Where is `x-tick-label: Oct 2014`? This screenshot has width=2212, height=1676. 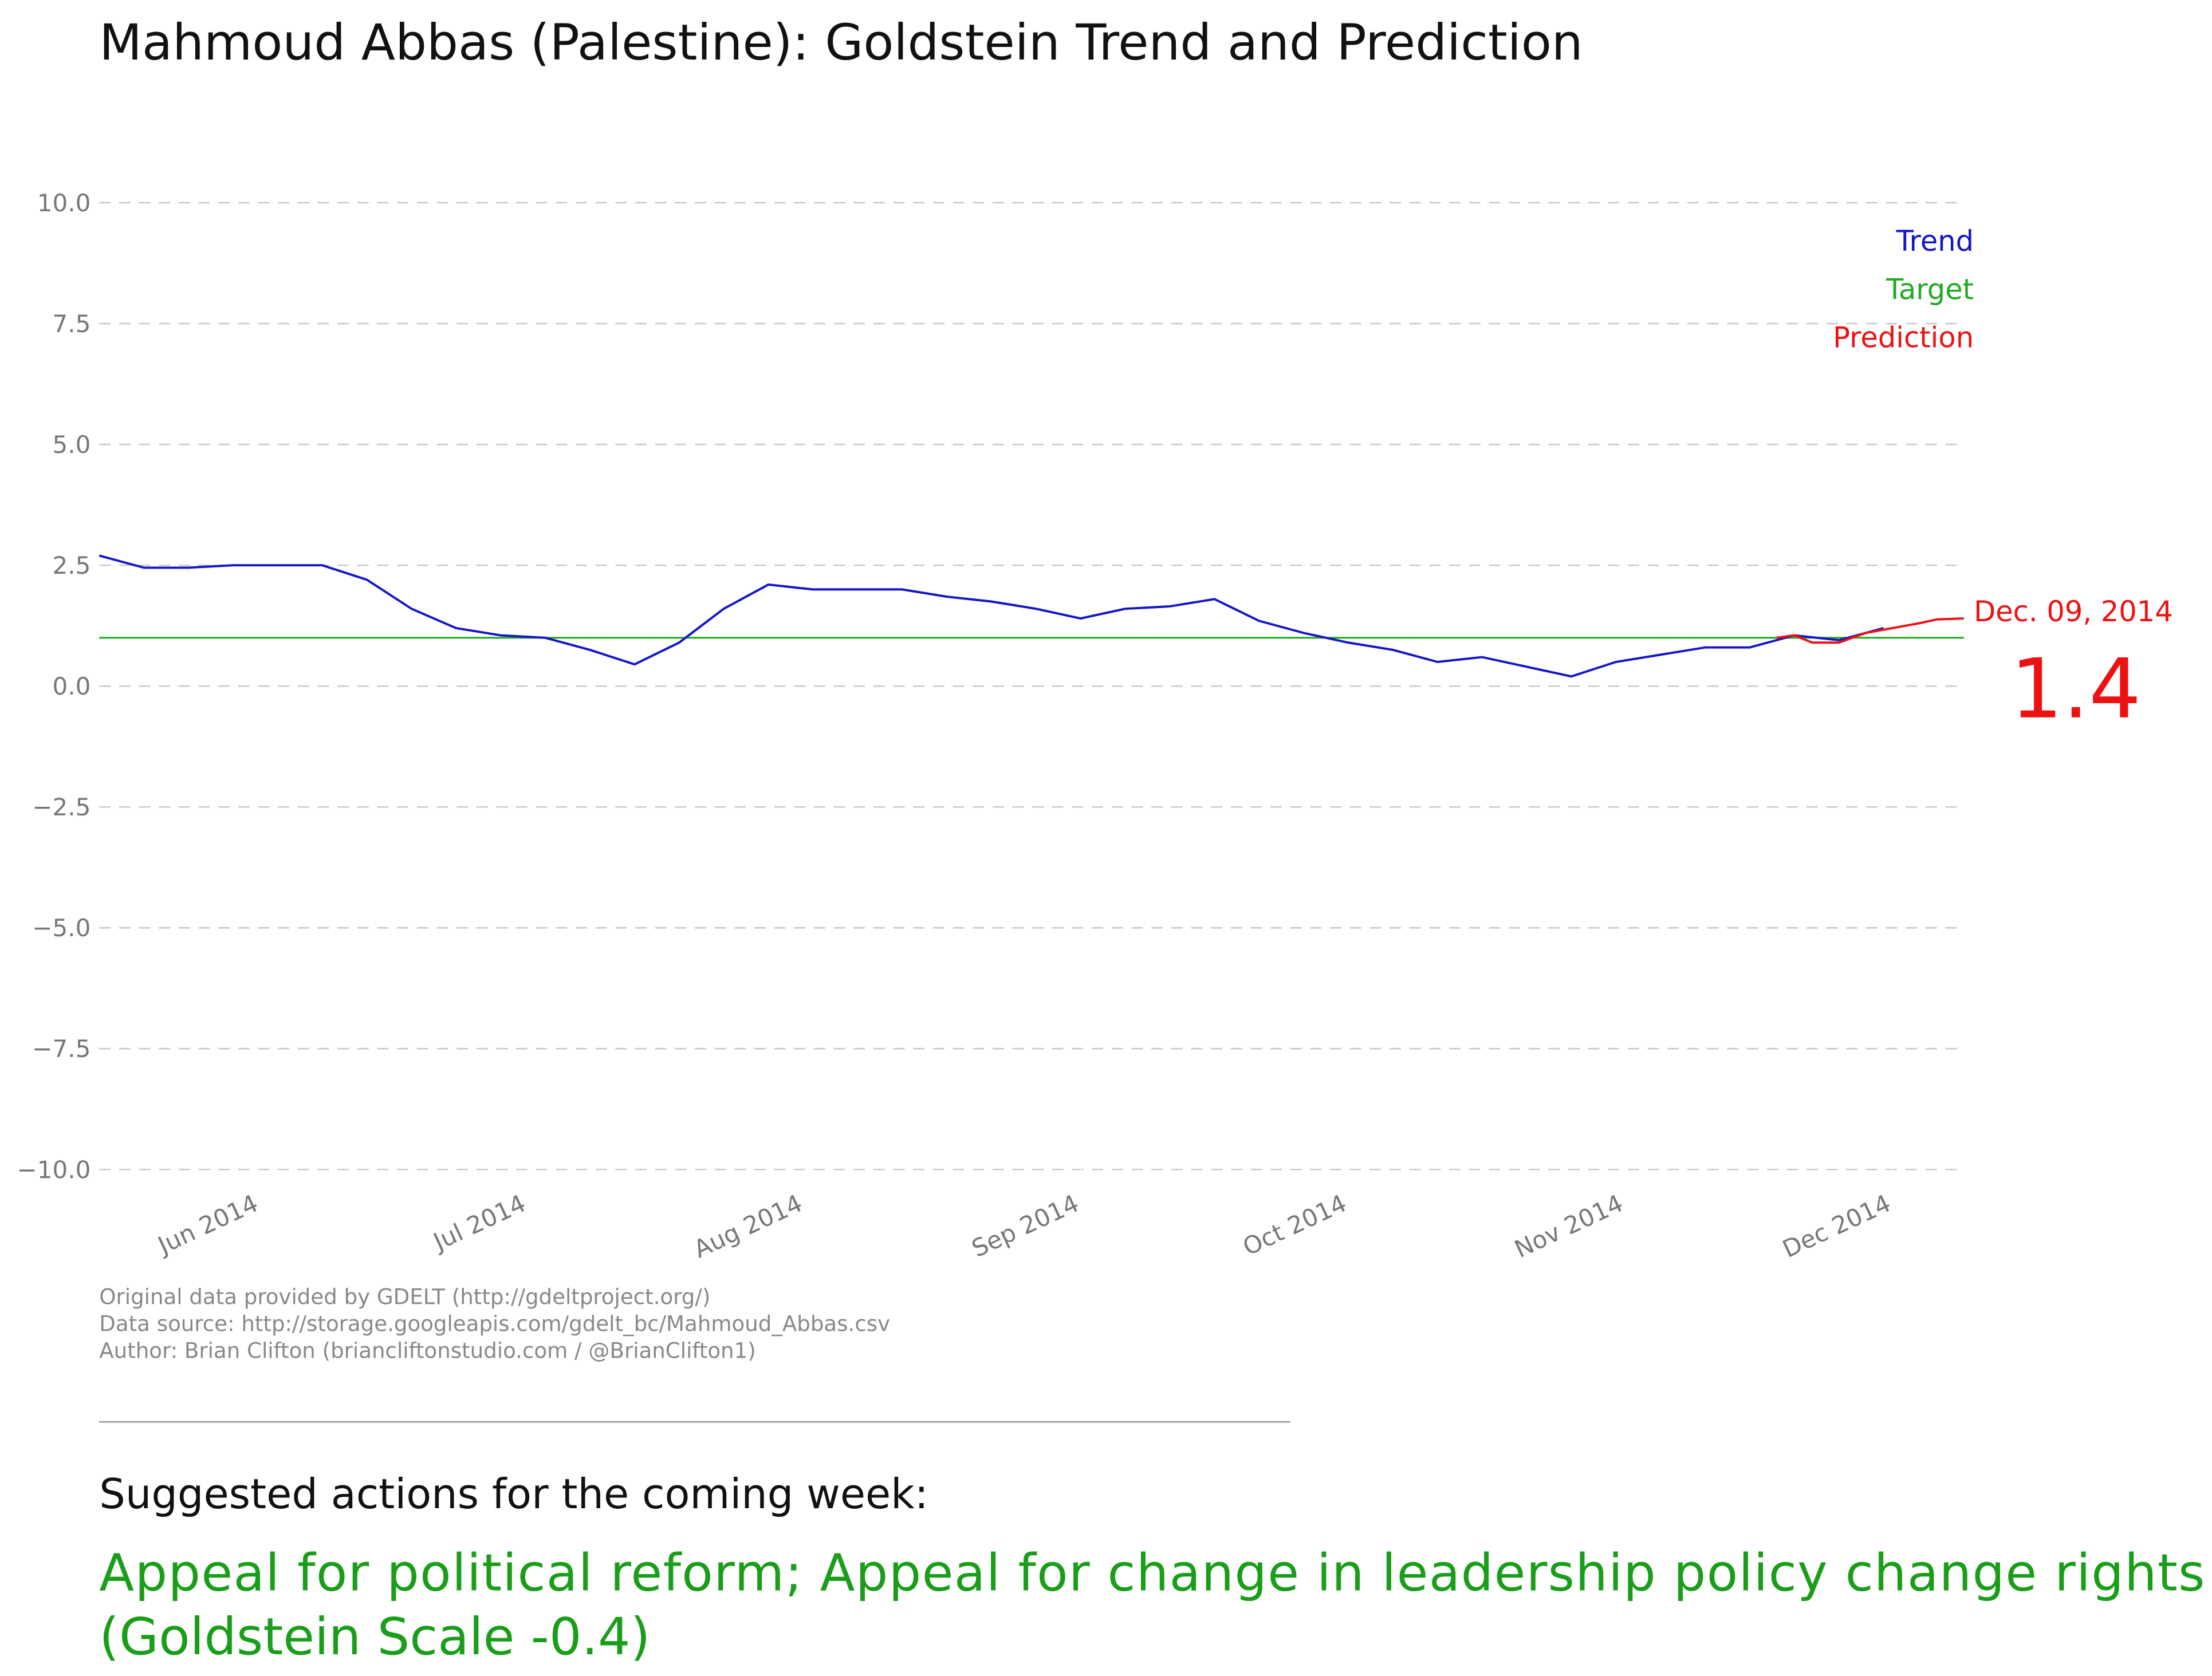
x-tick-label: Oct 2014 is located at coordinates (1295, 1225).